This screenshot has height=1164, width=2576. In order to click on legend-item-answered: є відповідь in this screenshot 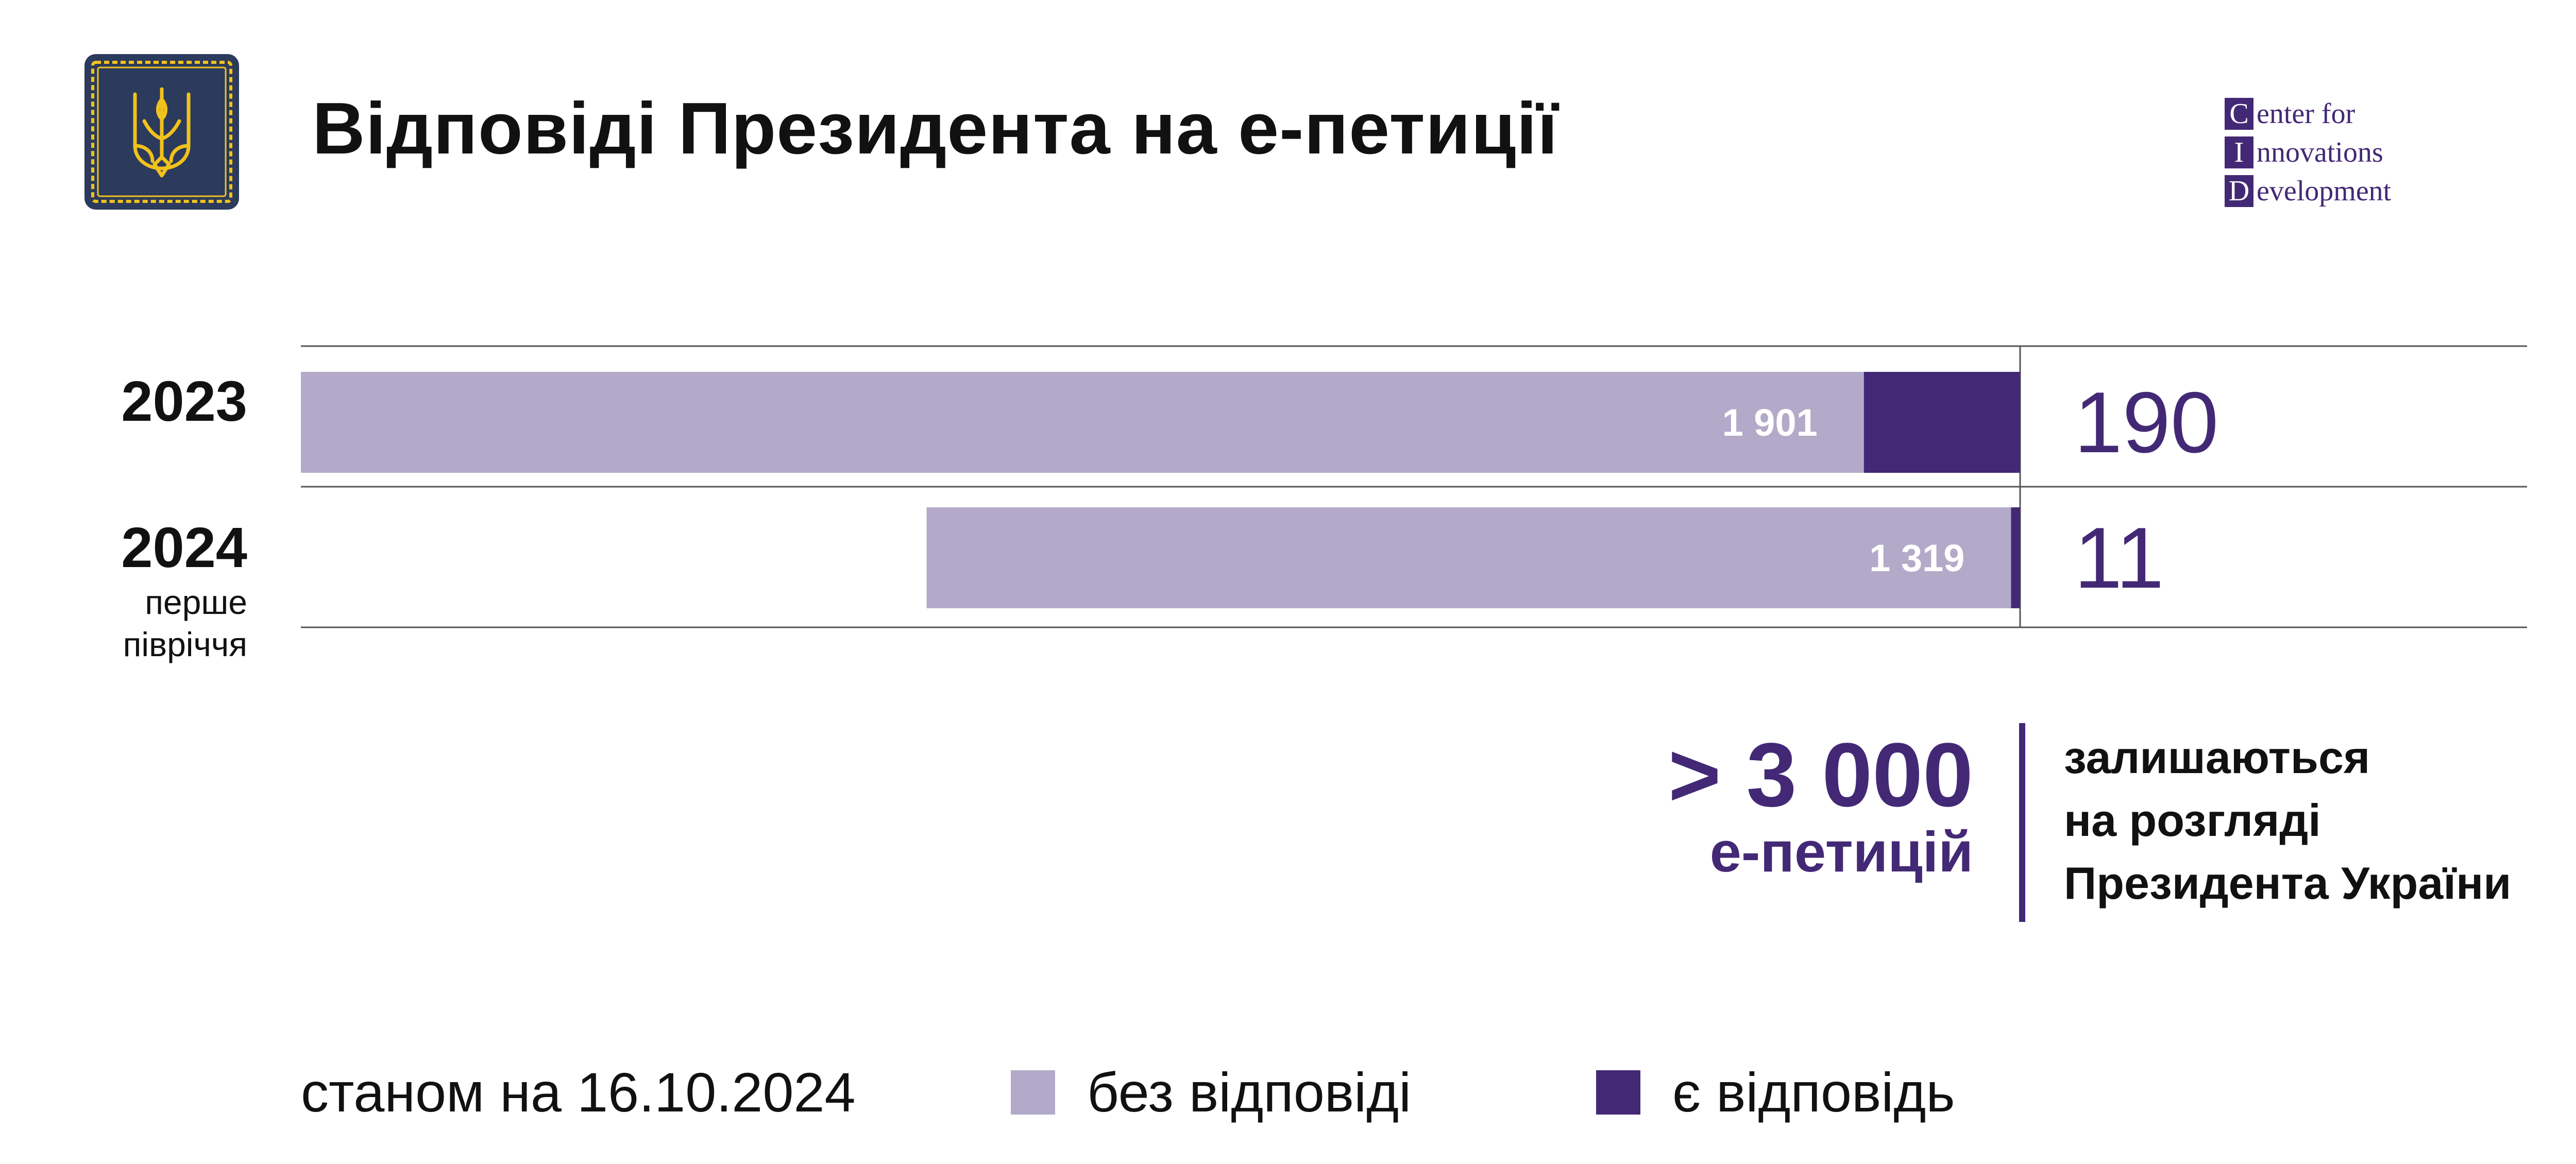, I will do `click(1775, 1092)`.